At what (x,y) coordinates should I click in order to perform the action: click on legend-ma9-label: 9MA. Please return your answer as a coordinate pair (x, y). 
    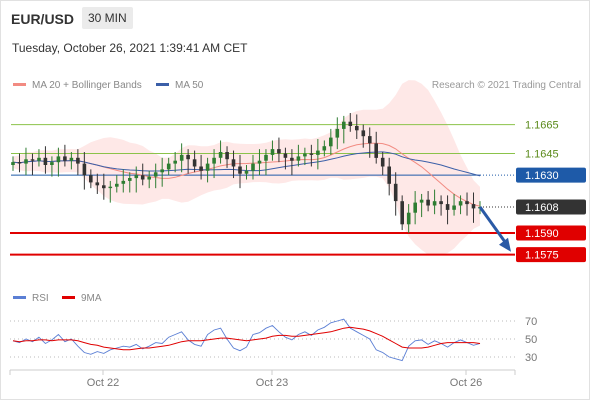
    Looking at the image, I should click on (91, 298).